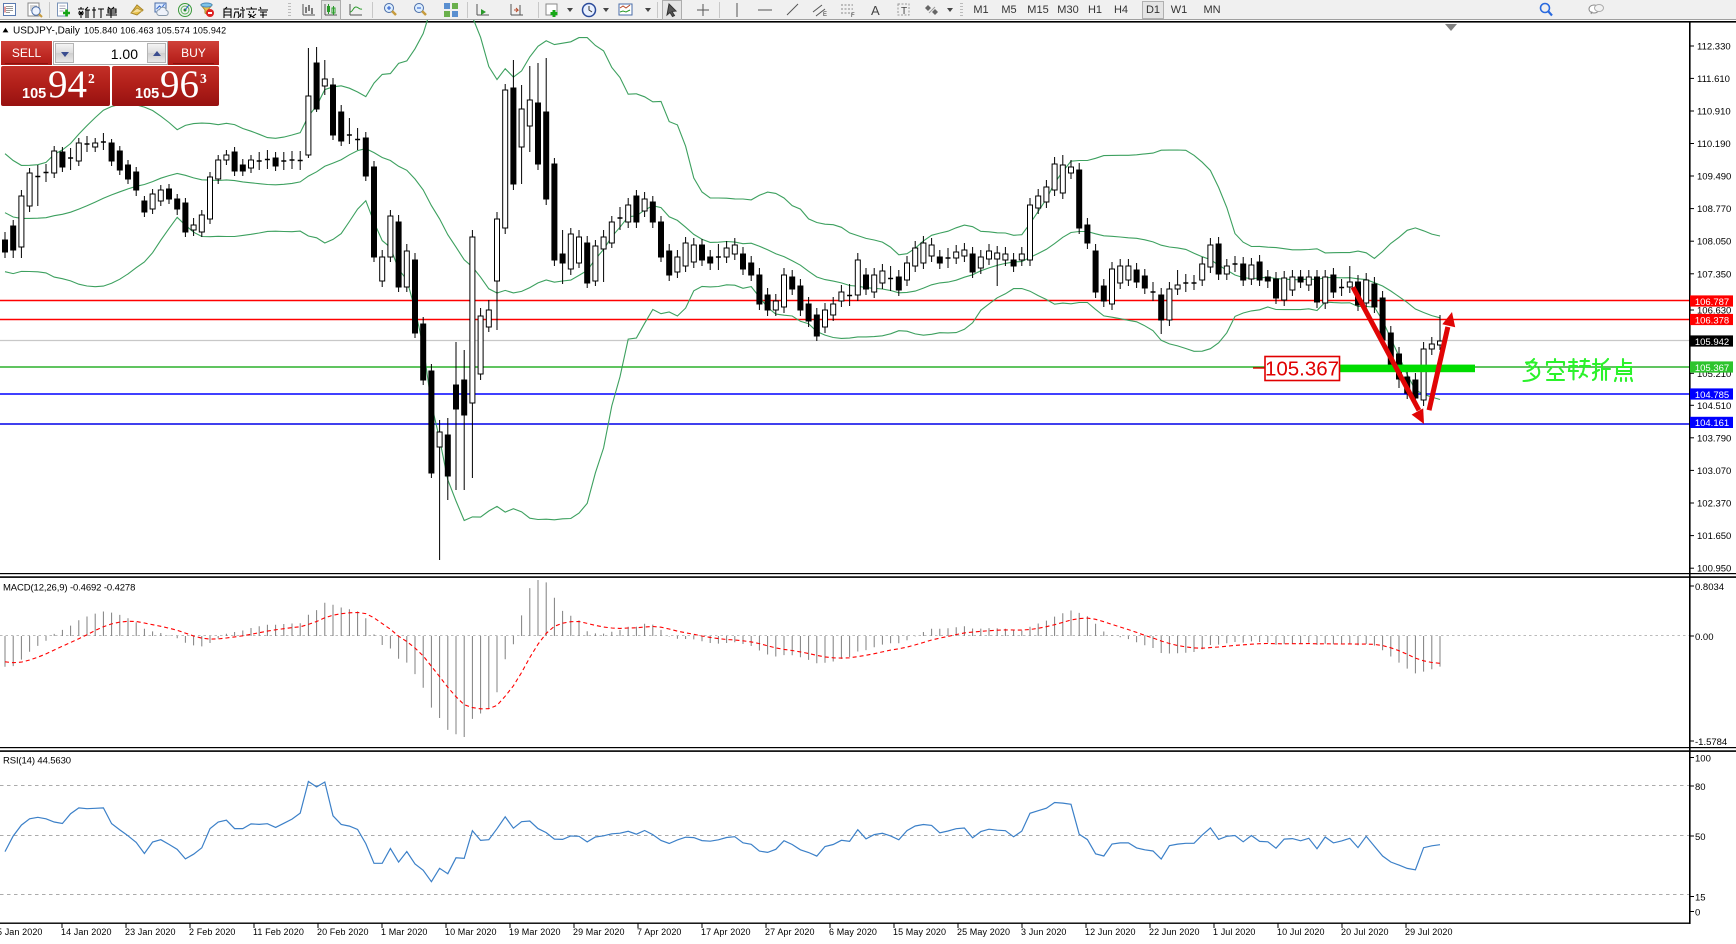 This screenshot has width=1736, height=944. Describe the element at coordinates (726, 932) in the screenshot. I see `svg-text: 17 Apr 2020` at that location.